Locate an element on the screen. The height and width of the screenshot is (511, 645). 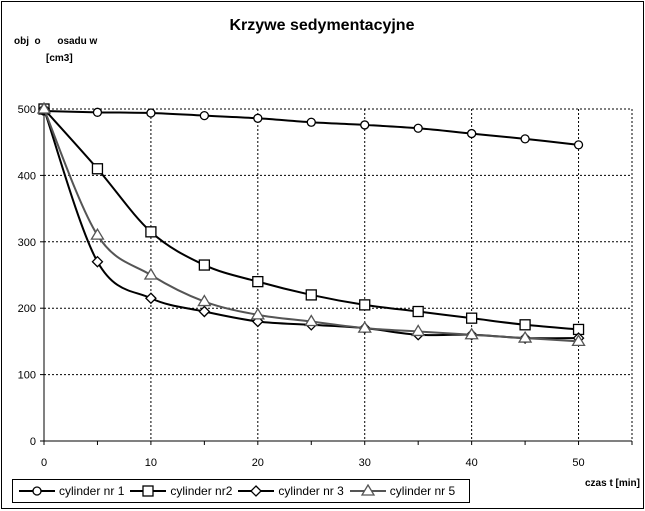
legend-item: cylinder nr2 is located at coordinates (182, 491).